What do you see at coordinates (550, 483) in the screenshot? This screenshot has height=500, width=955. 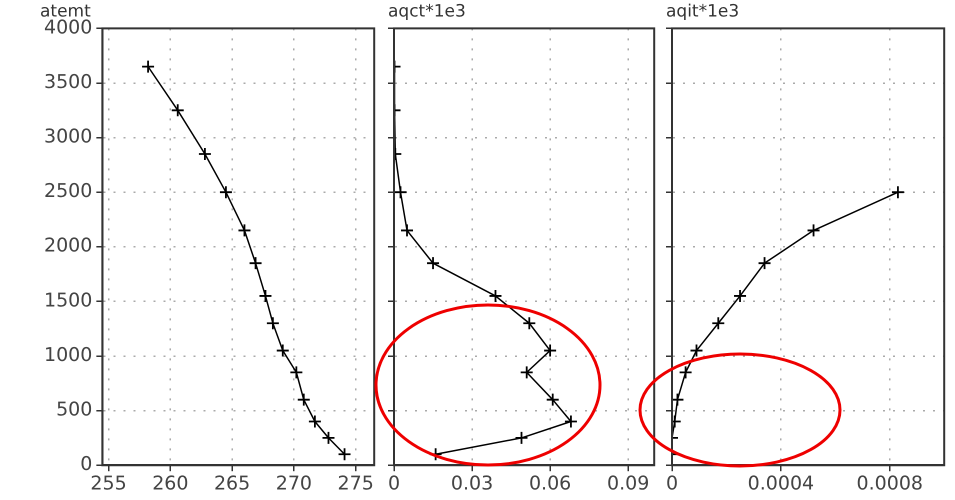 I see `x-tick-label: 0.06` at bounding box center [550, 483].